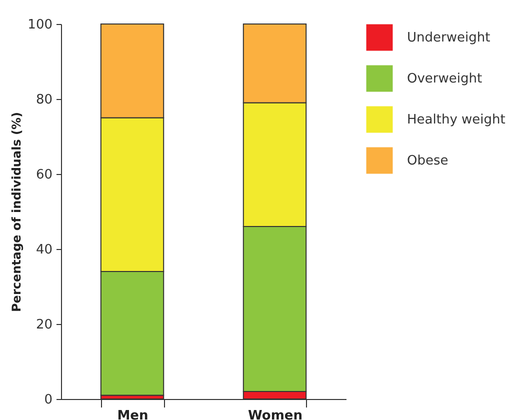  Describe the element at coordinates (427, 161) in the screenshot. I see `legend-label: Obese` at that location.